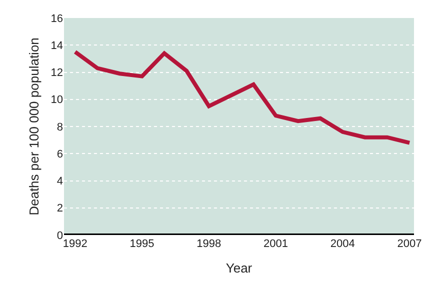 This screenshot has height=285, width=434. I want to click on x-tick-label: 1998, so click(209, 244).